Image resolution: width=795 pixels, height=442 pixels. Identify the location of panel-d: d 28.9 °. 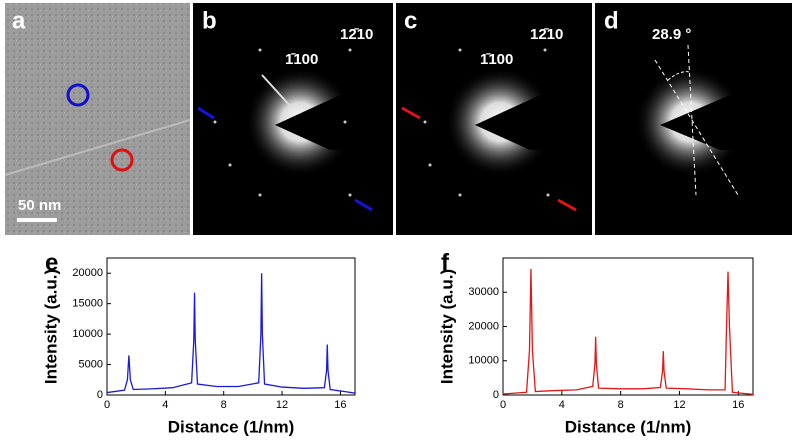
(693, 119).